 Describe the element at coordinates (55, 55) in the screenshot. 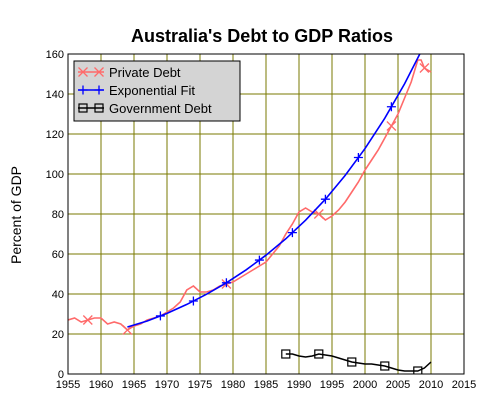

I see `y-tick-label: 160` at that location.